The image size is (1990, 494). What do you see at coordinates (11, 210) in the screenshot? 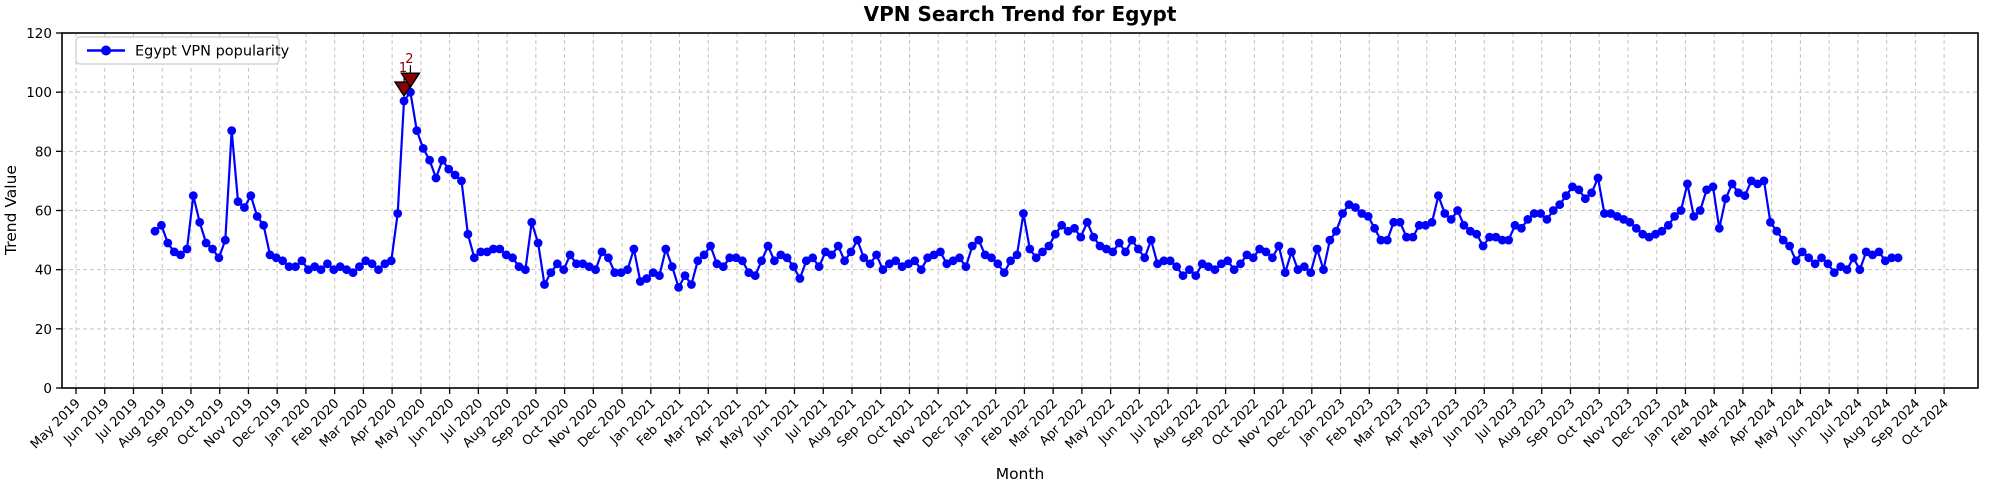
I see `y-axis-label: Trend Value` at bounding box center [11, 210].